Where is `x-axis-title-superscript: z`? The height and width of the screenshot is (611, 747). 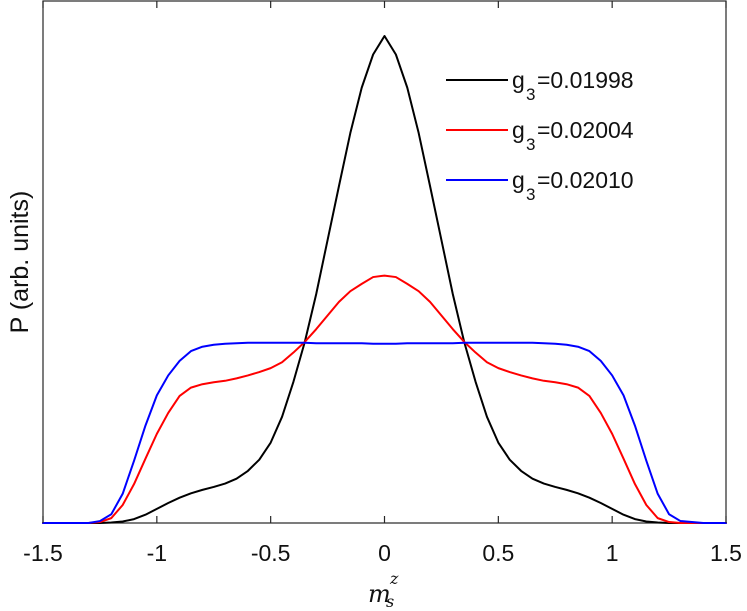
x-axis-title-superscript: z is located at coordinates (394, 578).